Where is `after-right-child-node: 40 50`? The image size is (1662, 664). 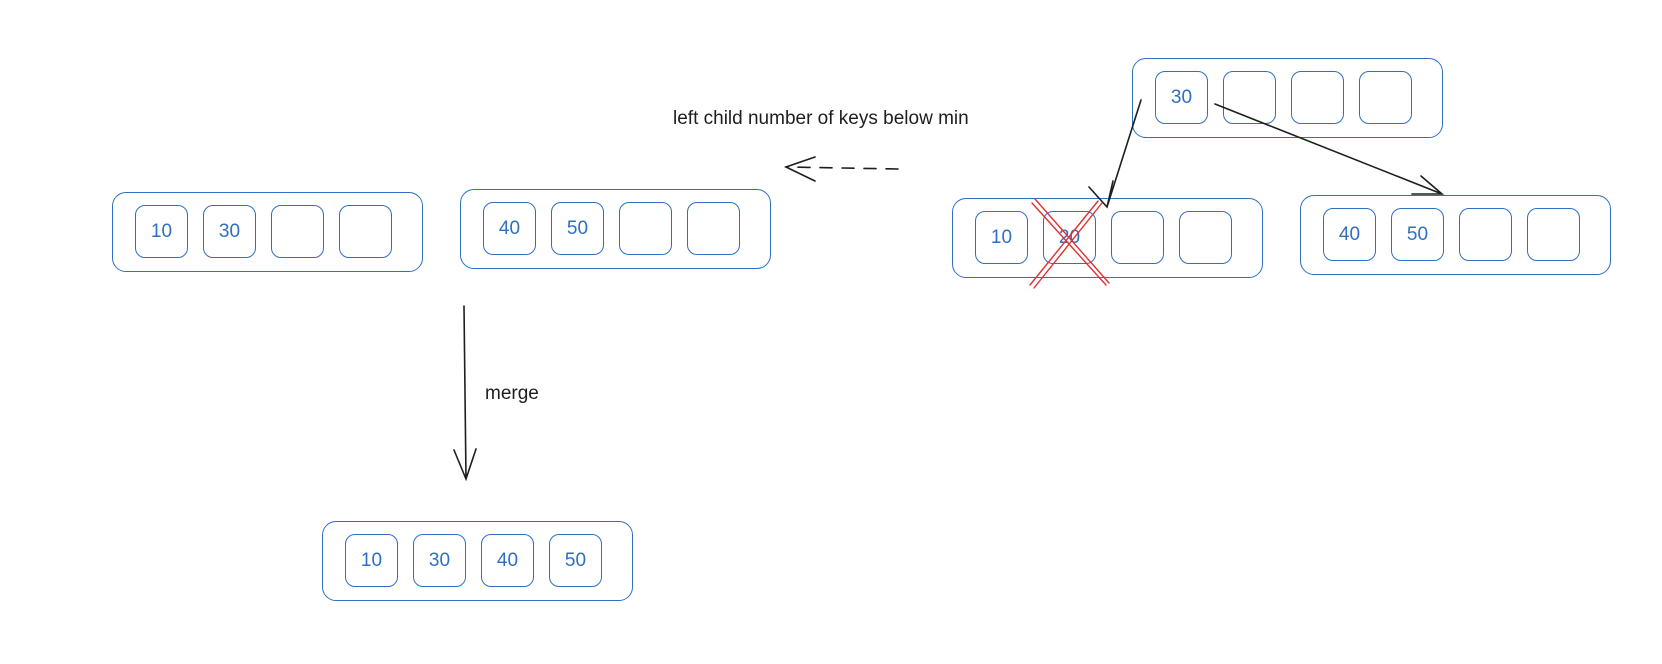
after-right-child-node: 40 50 is located at coordinates (615, 229).